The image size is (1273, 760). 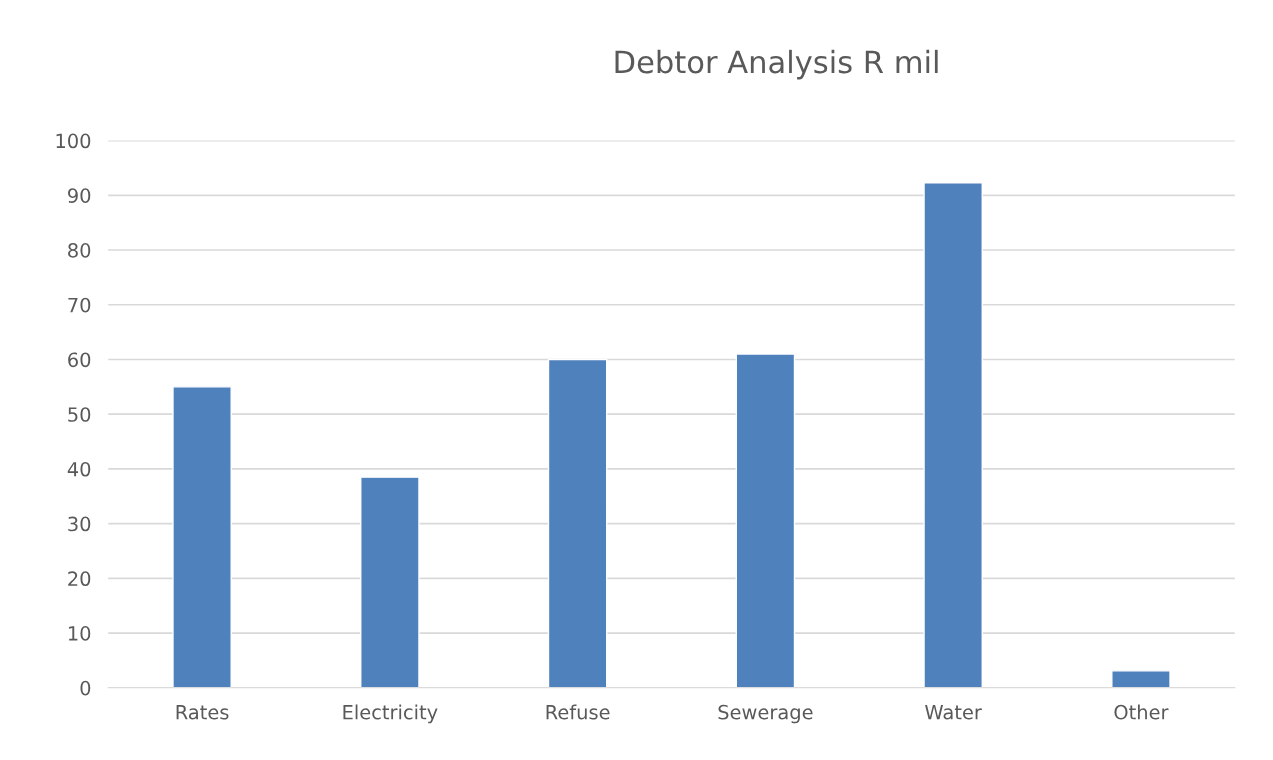 I want to click on y-tick-label: 80, so click(x=79, y=250).